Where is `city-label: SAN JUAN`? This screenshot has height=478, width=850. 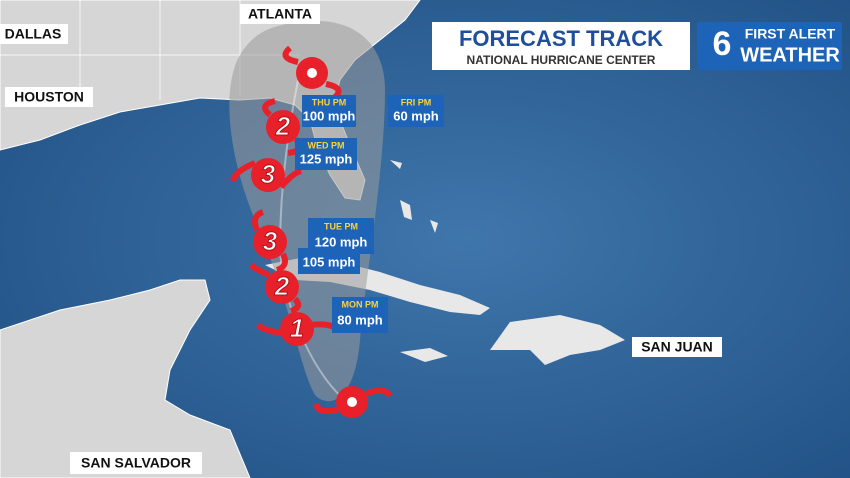
city-label: SAN JUAN is located at coordinates (677, 347).